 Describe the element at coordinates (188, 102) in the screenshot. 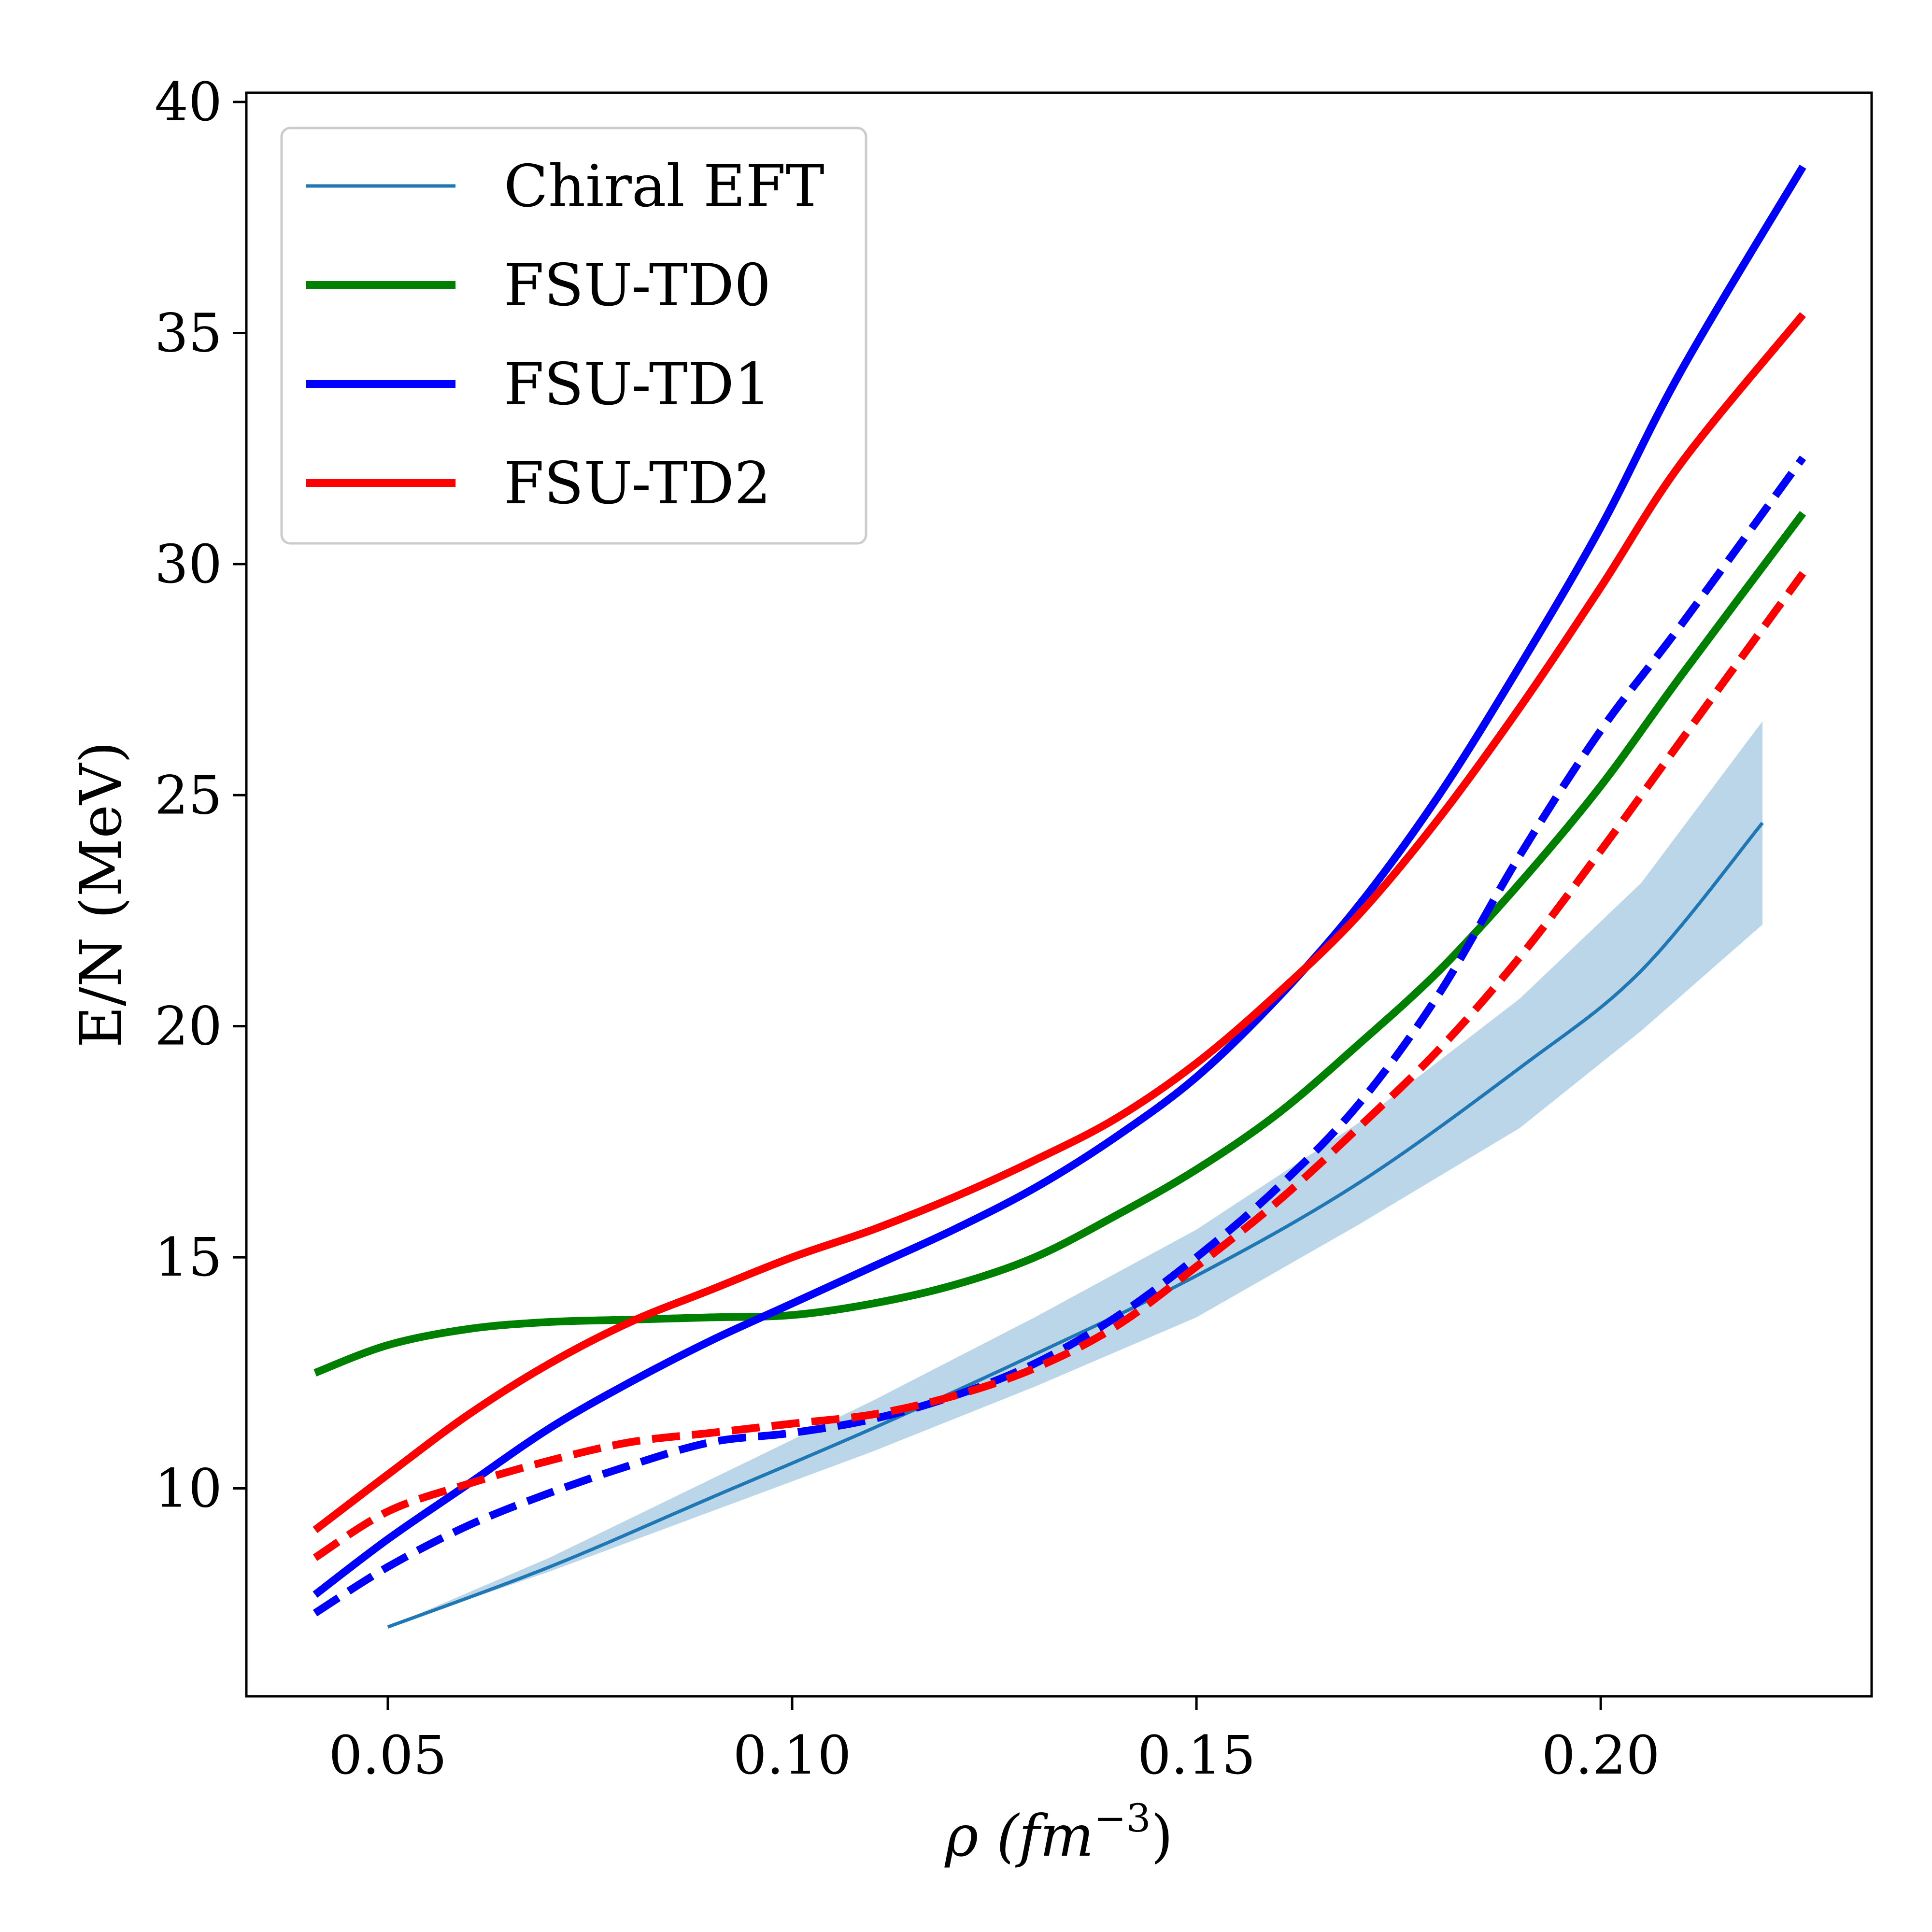

I see `y-tick-label: 40` at that location.